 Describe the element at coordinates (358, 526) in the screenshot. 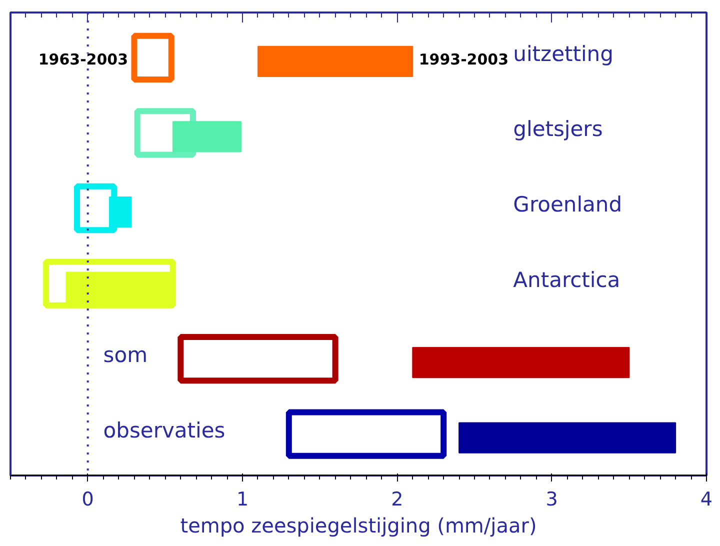

I see `x-axis-title: tempo zeespiegelstijging (mm/jaar)` at that location.